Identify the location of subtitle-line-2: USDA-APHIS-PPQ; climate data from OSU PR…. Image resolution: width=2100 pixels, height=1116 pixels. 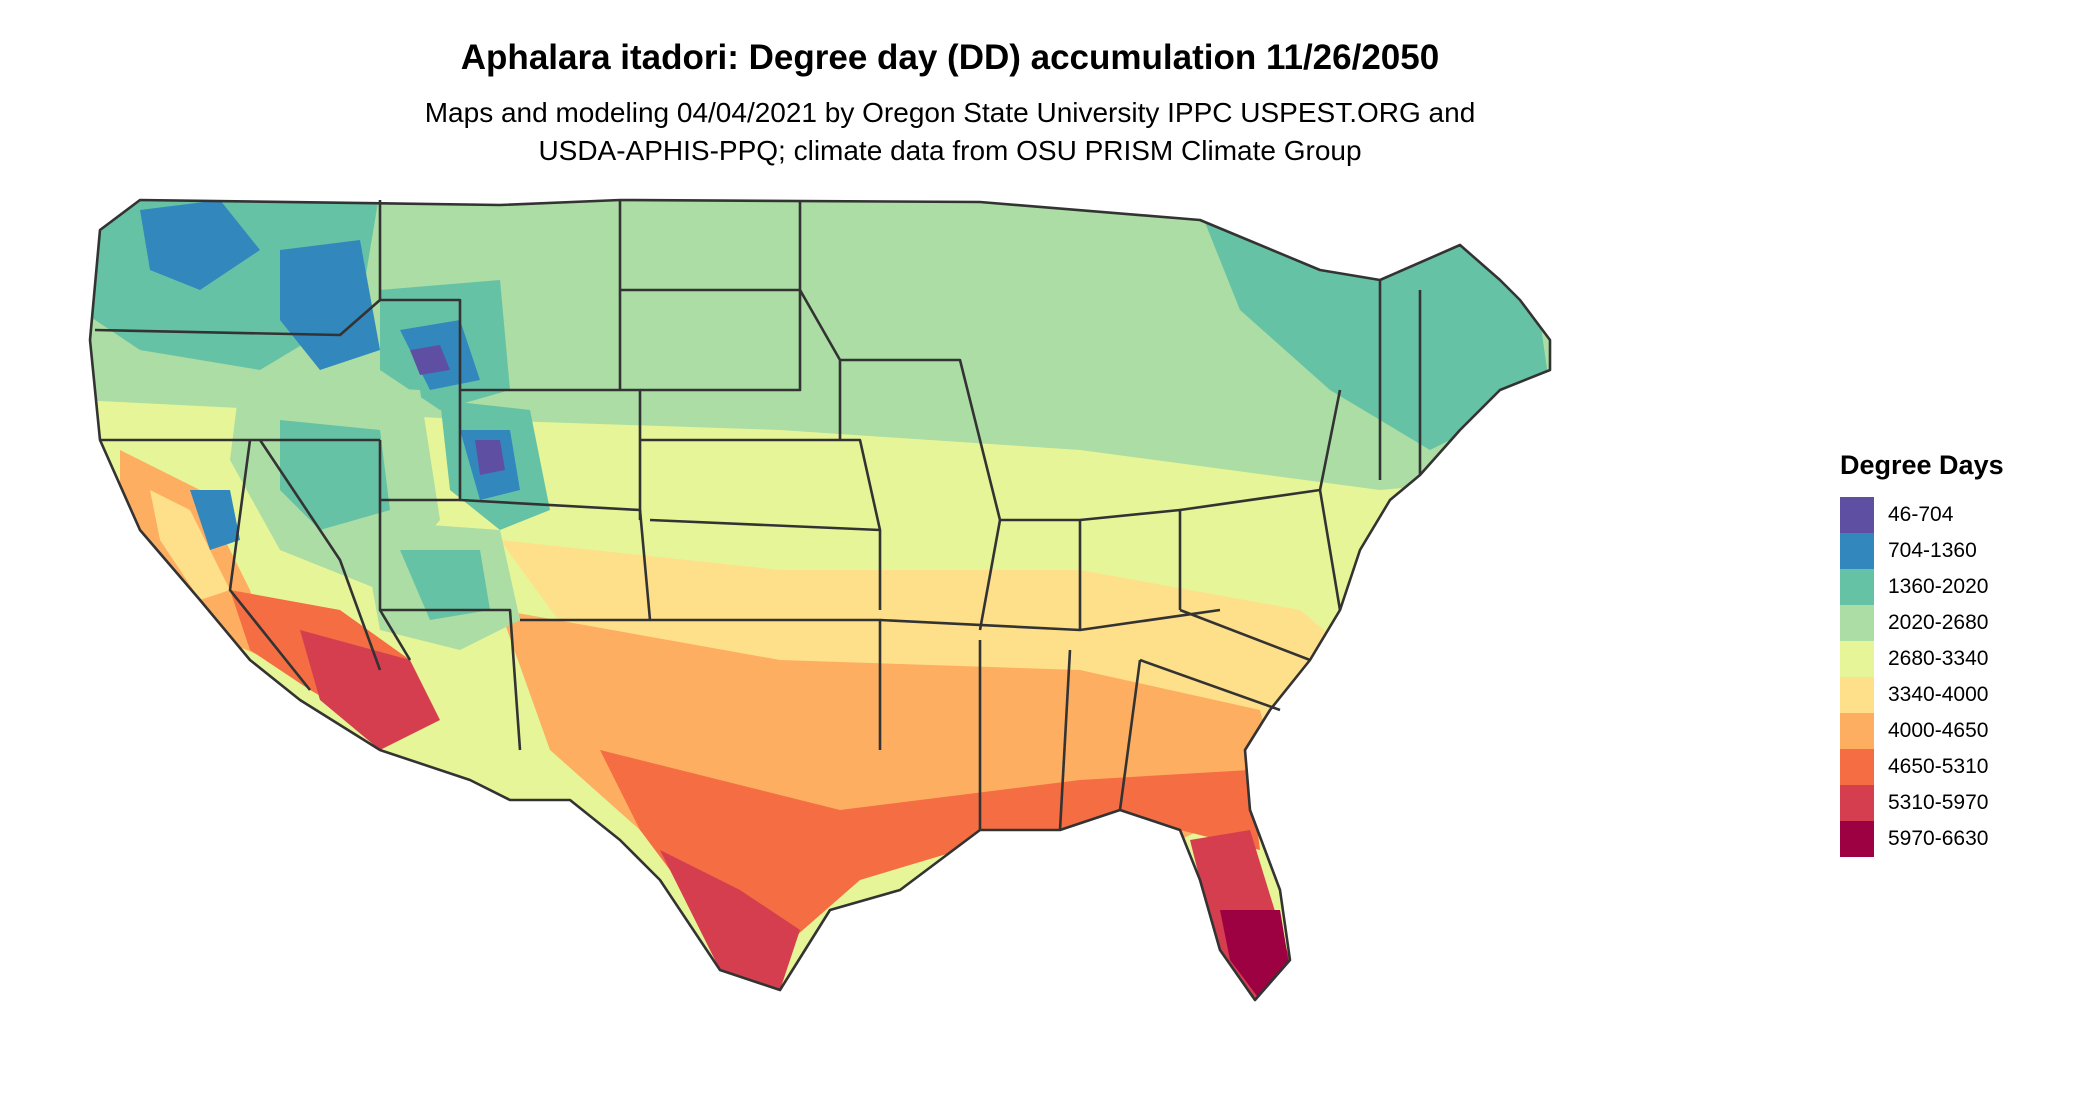
(950, 150).